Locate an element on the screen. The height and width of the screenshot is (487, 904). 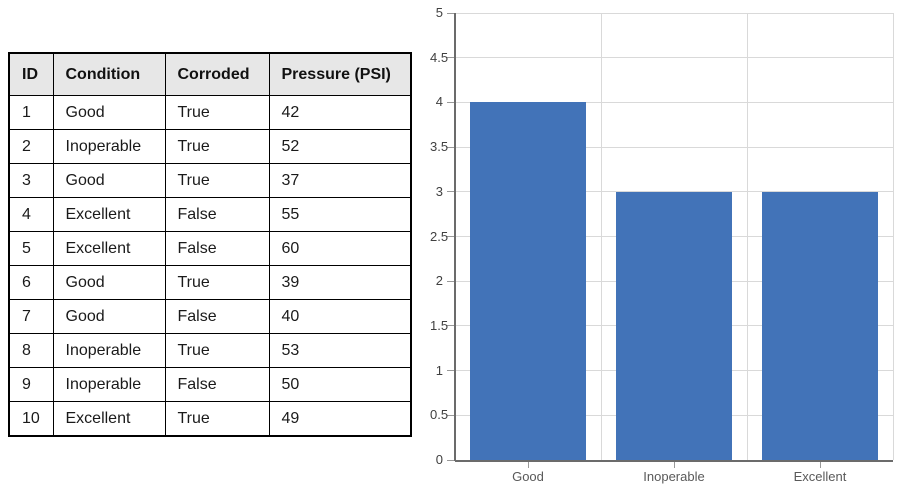
cell-pressure-psi: 53 is located at coordinates (340, 350).